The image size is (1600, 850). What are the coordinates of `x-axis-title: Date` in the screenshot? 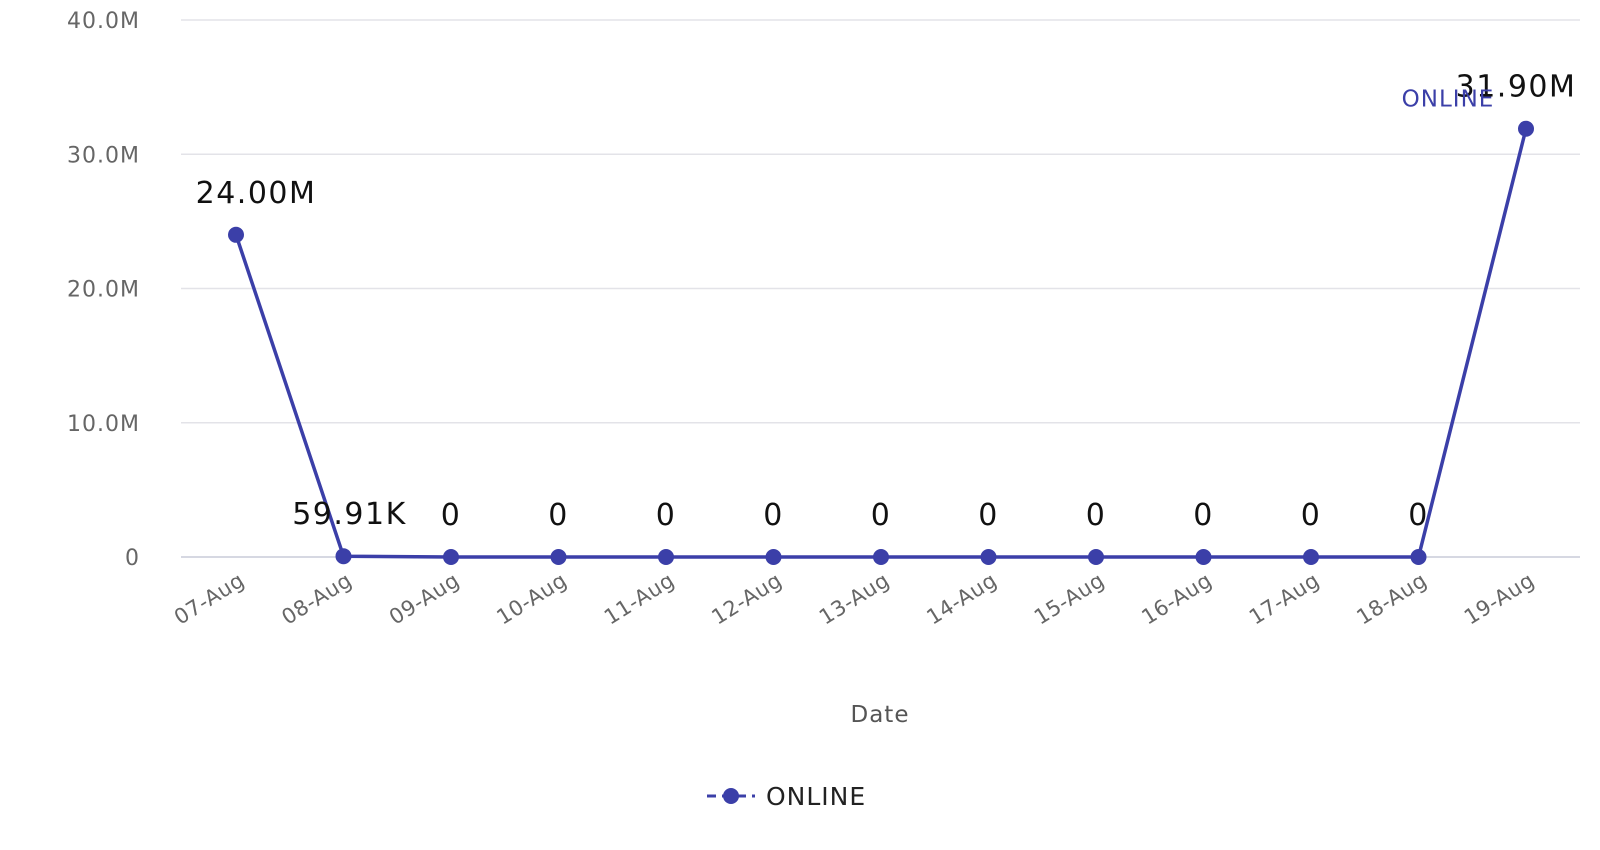 It's located at (880, 715).